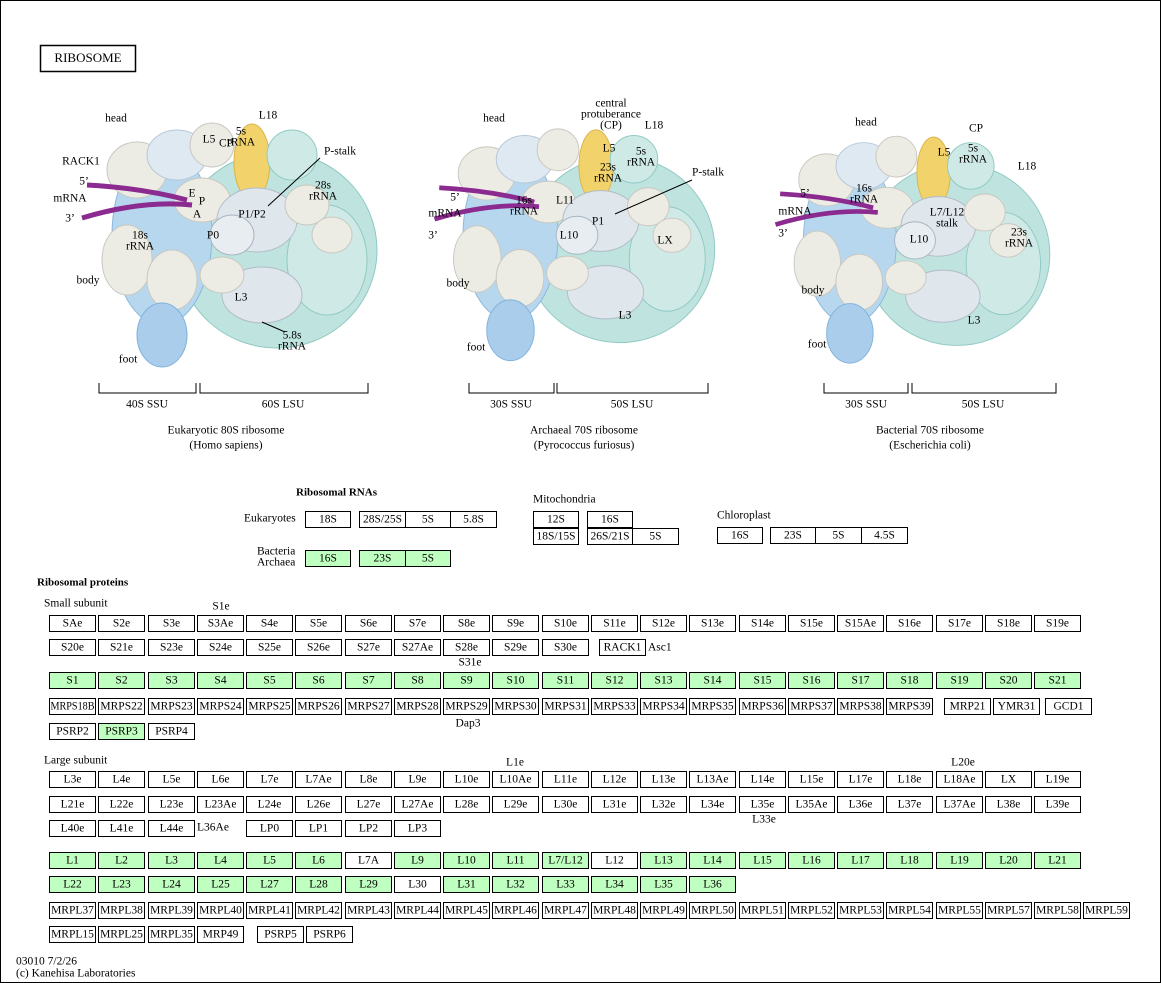  I want to click on gene-label: LP3, so click(417, 829).